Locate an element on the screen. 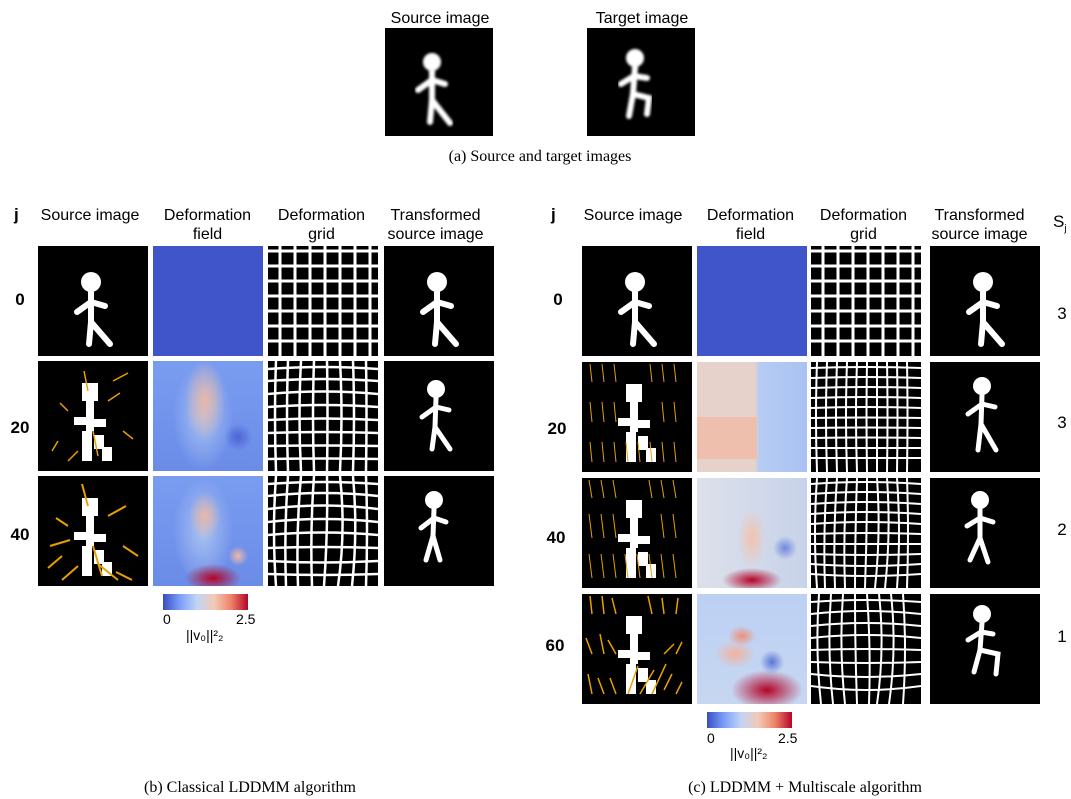  b-colorbar-label: ||v₀||²₂ is located at coordinates (205, 635).